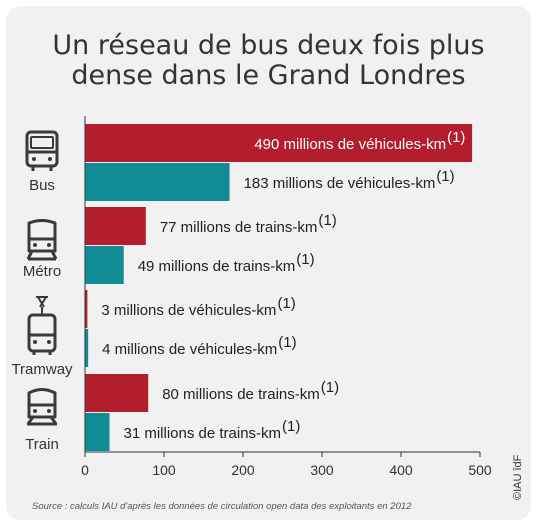 The height and width of the screenshot is (529, 539). I want to click on metro-icon, so click(42, 240).